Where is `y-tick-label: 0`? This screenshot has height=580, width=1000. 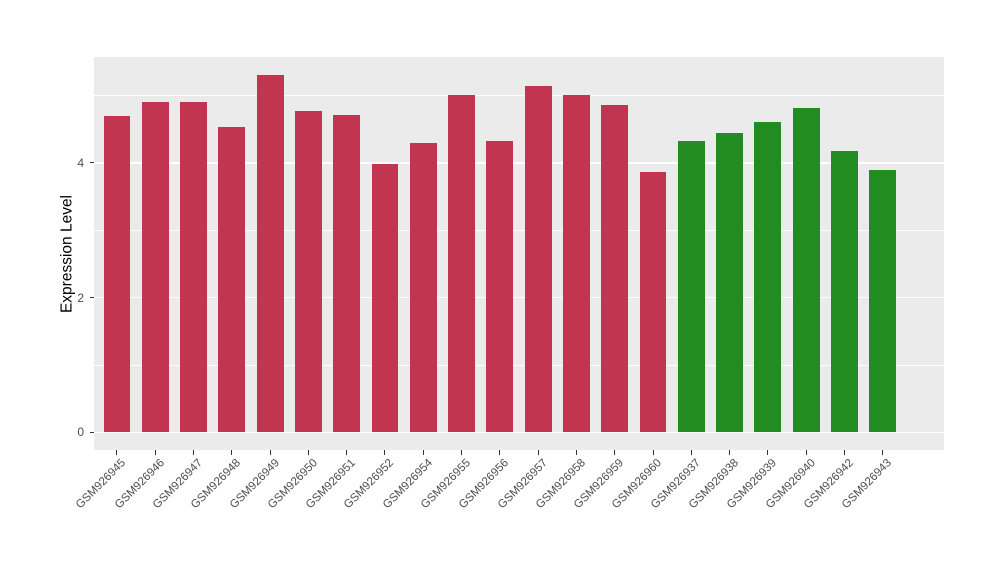 y-tick-label: 0 is located at coordinates (80, 432).